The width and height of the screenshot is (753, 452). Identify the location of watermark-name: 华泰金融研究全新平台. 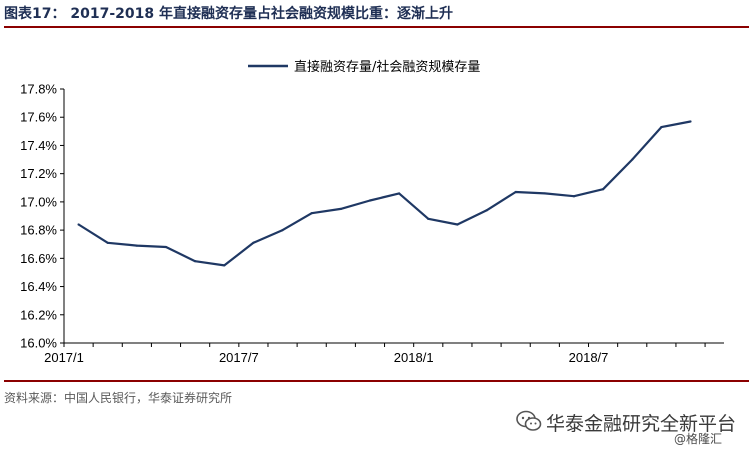
(641, 424).